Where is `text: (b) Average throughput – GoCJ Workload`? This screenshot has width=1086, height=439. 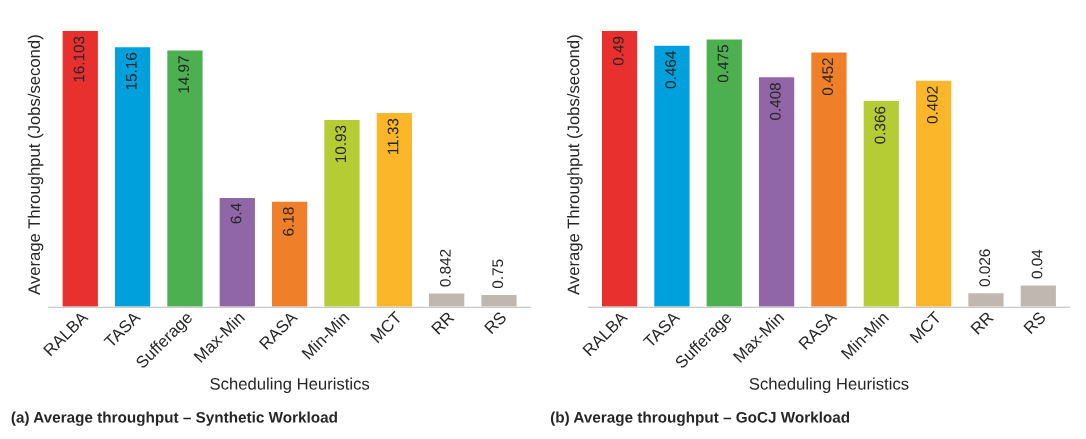
text: (b) Average throughput – GoCJ Workload is located at coordinates (700, 418).